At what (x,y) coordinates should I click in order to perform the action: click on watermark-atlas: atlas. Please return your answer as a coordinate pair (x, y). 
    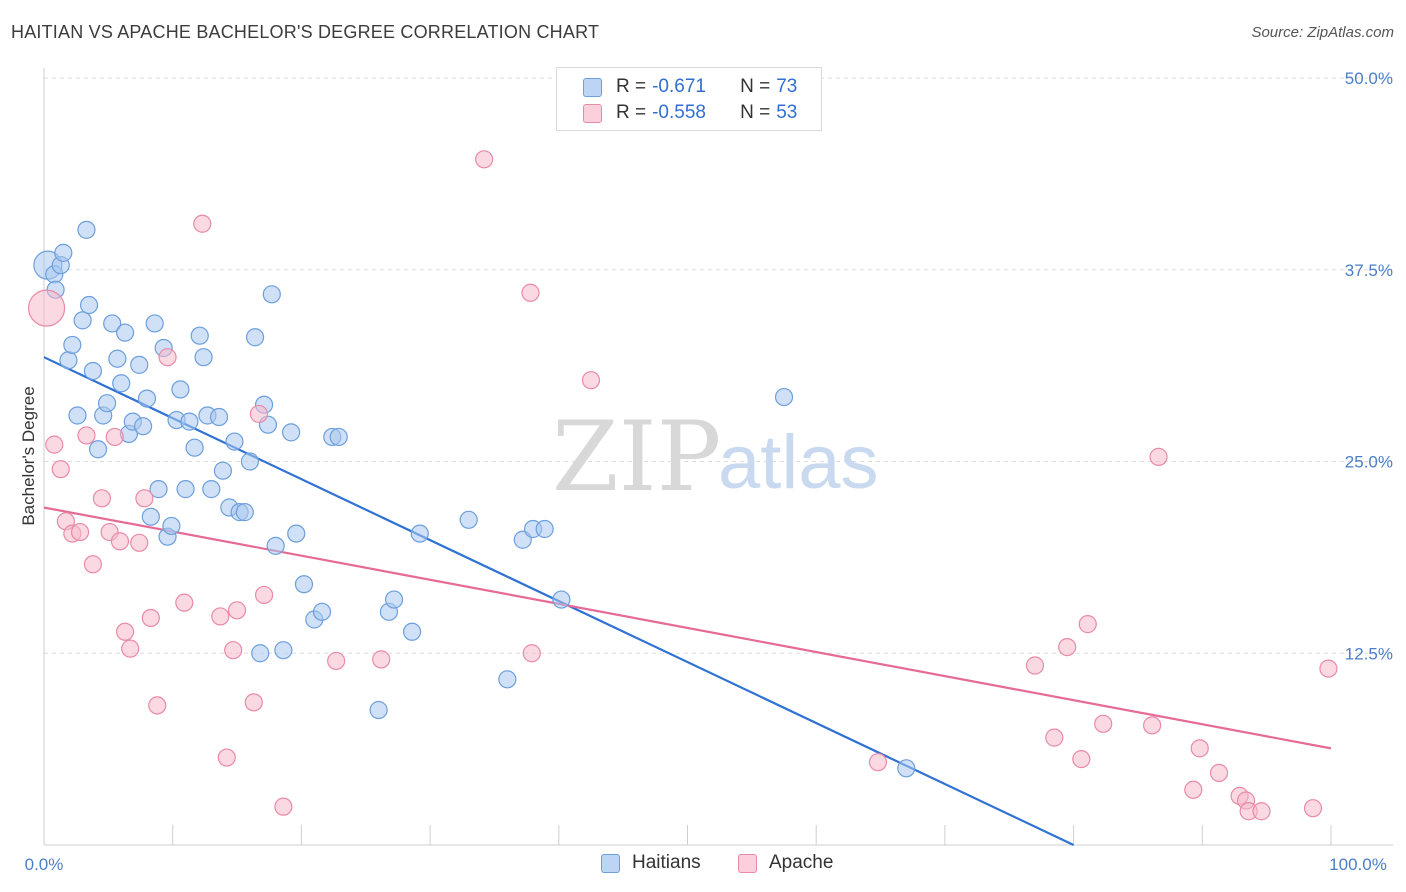
    Looking at the image, I should click on (798, 462).